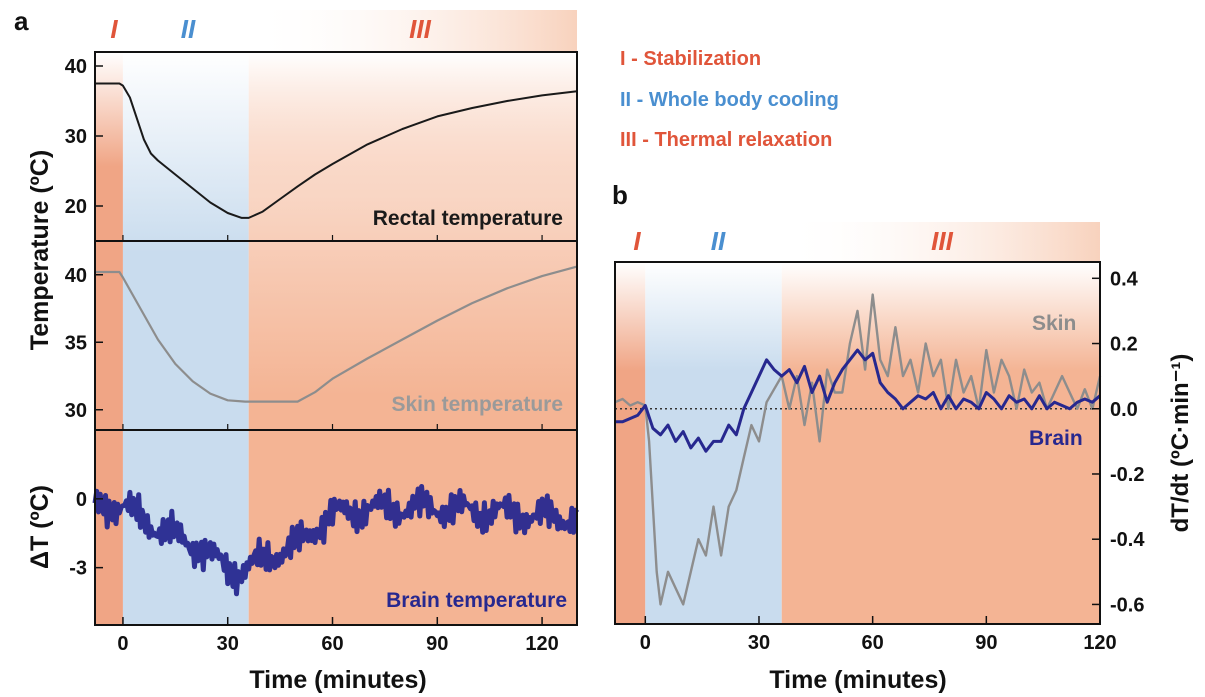 The image size is (1205, 697). What do you see at coordinates (1124, 410) in the screenshot?
I see `panel-b-ytick-label: 0.0` at bounding box center [1124, 410].